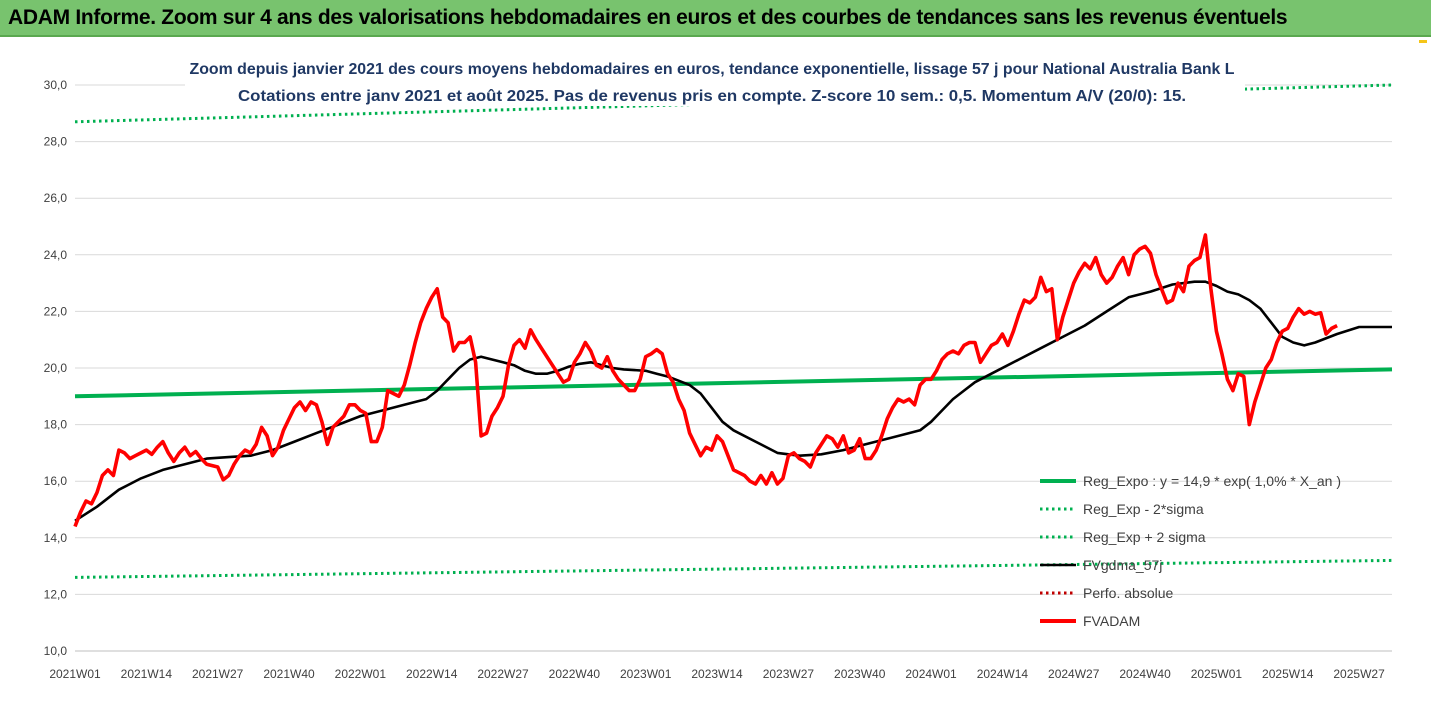 This screenshot has height=720, width=1431. I want to click on x-tick-label: 2022W40, so click(575, 674).